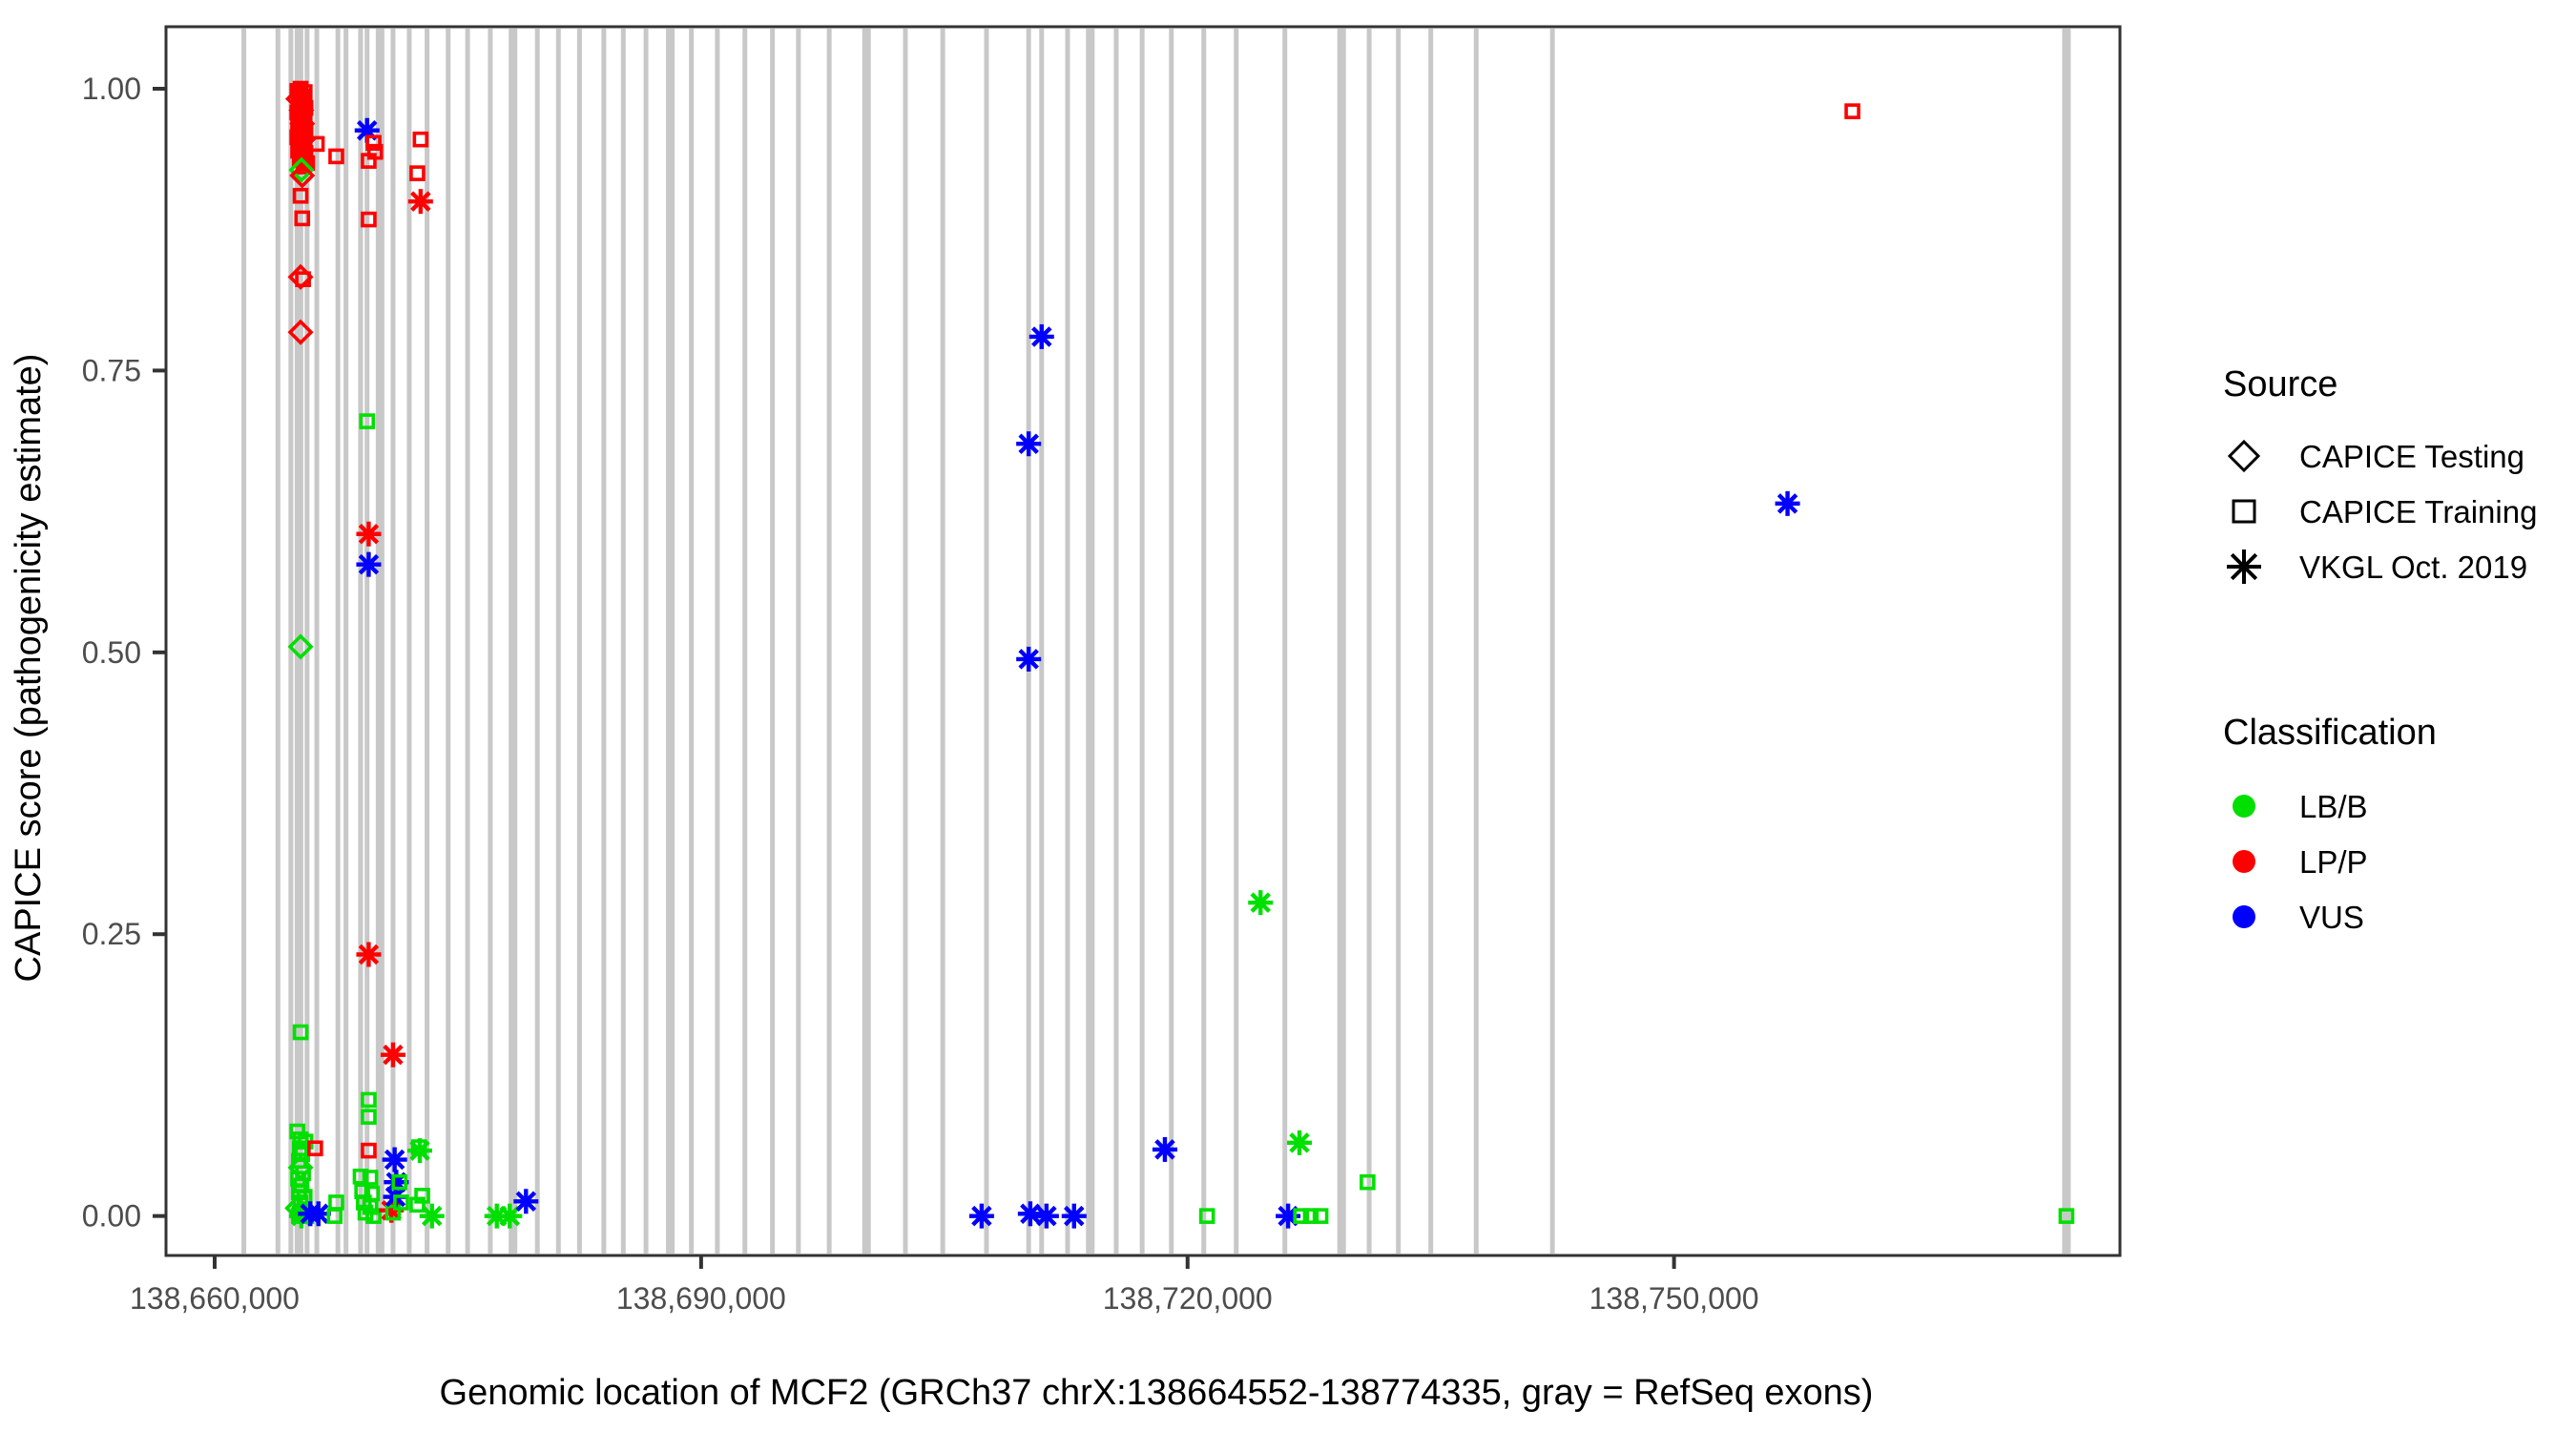 Image resolution: width=2576 pixels, height=1431 pixels. Describe the element at coordinates (1674, 1298) in the screenshot. I see `x-tick-label: 138,750,000` at that location.